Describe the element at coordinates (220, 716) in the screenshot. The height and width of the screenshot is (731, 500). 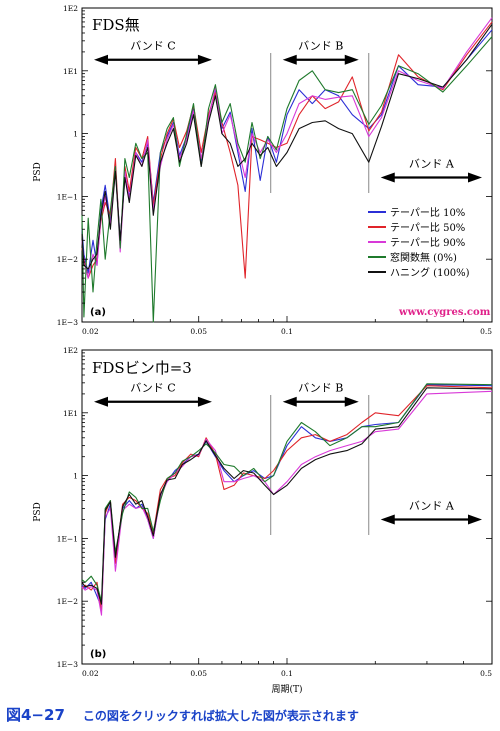
I see `enlarge-link: この図をクリックすれば拡大した図が表示されます` at that location.